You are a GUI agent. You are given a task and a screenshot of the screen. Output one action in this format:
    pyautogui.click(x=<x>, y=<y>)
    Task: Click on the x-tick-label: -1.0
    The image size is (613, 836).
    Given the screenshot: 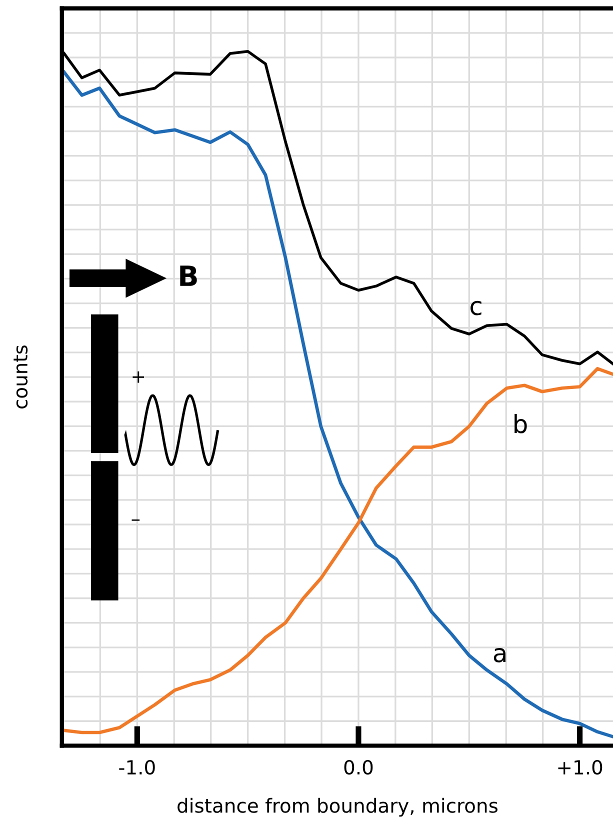 What is the action you would take?
    pyautogui.click(x=137, y=767)
    